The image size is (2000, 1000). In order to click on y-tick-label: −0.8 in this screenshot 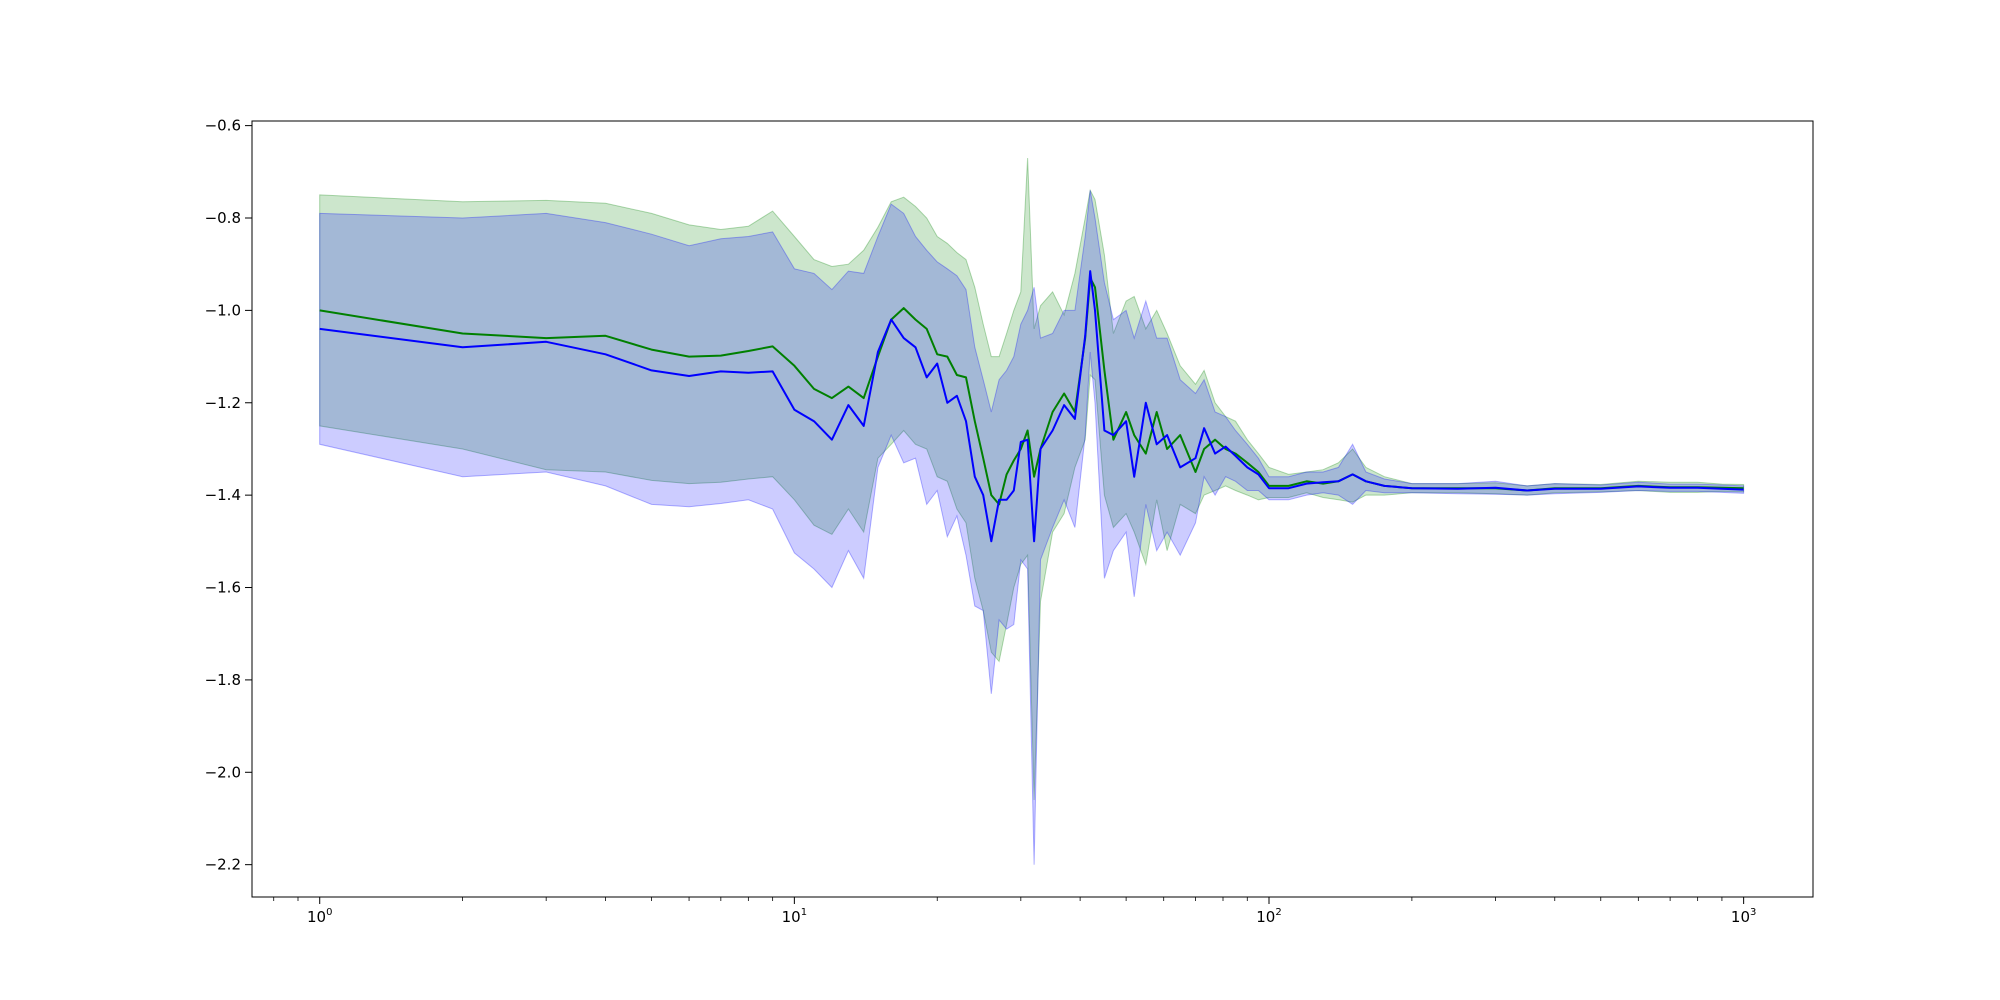, I will do `click(223, 218)`.